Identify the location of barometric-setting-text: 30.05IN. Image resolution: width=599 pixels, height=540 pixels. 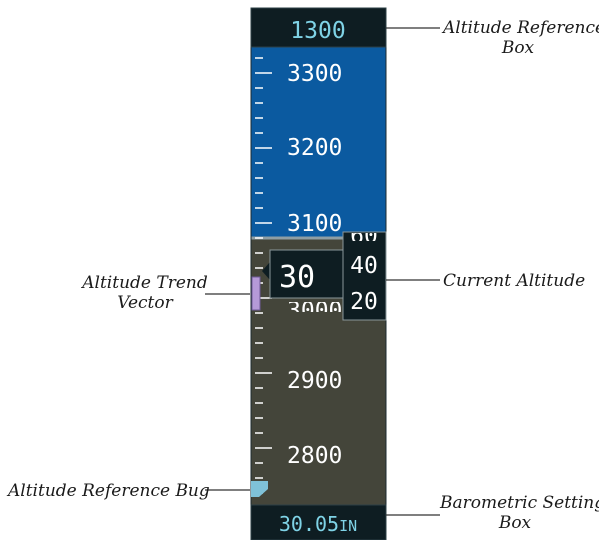
(318, 524).